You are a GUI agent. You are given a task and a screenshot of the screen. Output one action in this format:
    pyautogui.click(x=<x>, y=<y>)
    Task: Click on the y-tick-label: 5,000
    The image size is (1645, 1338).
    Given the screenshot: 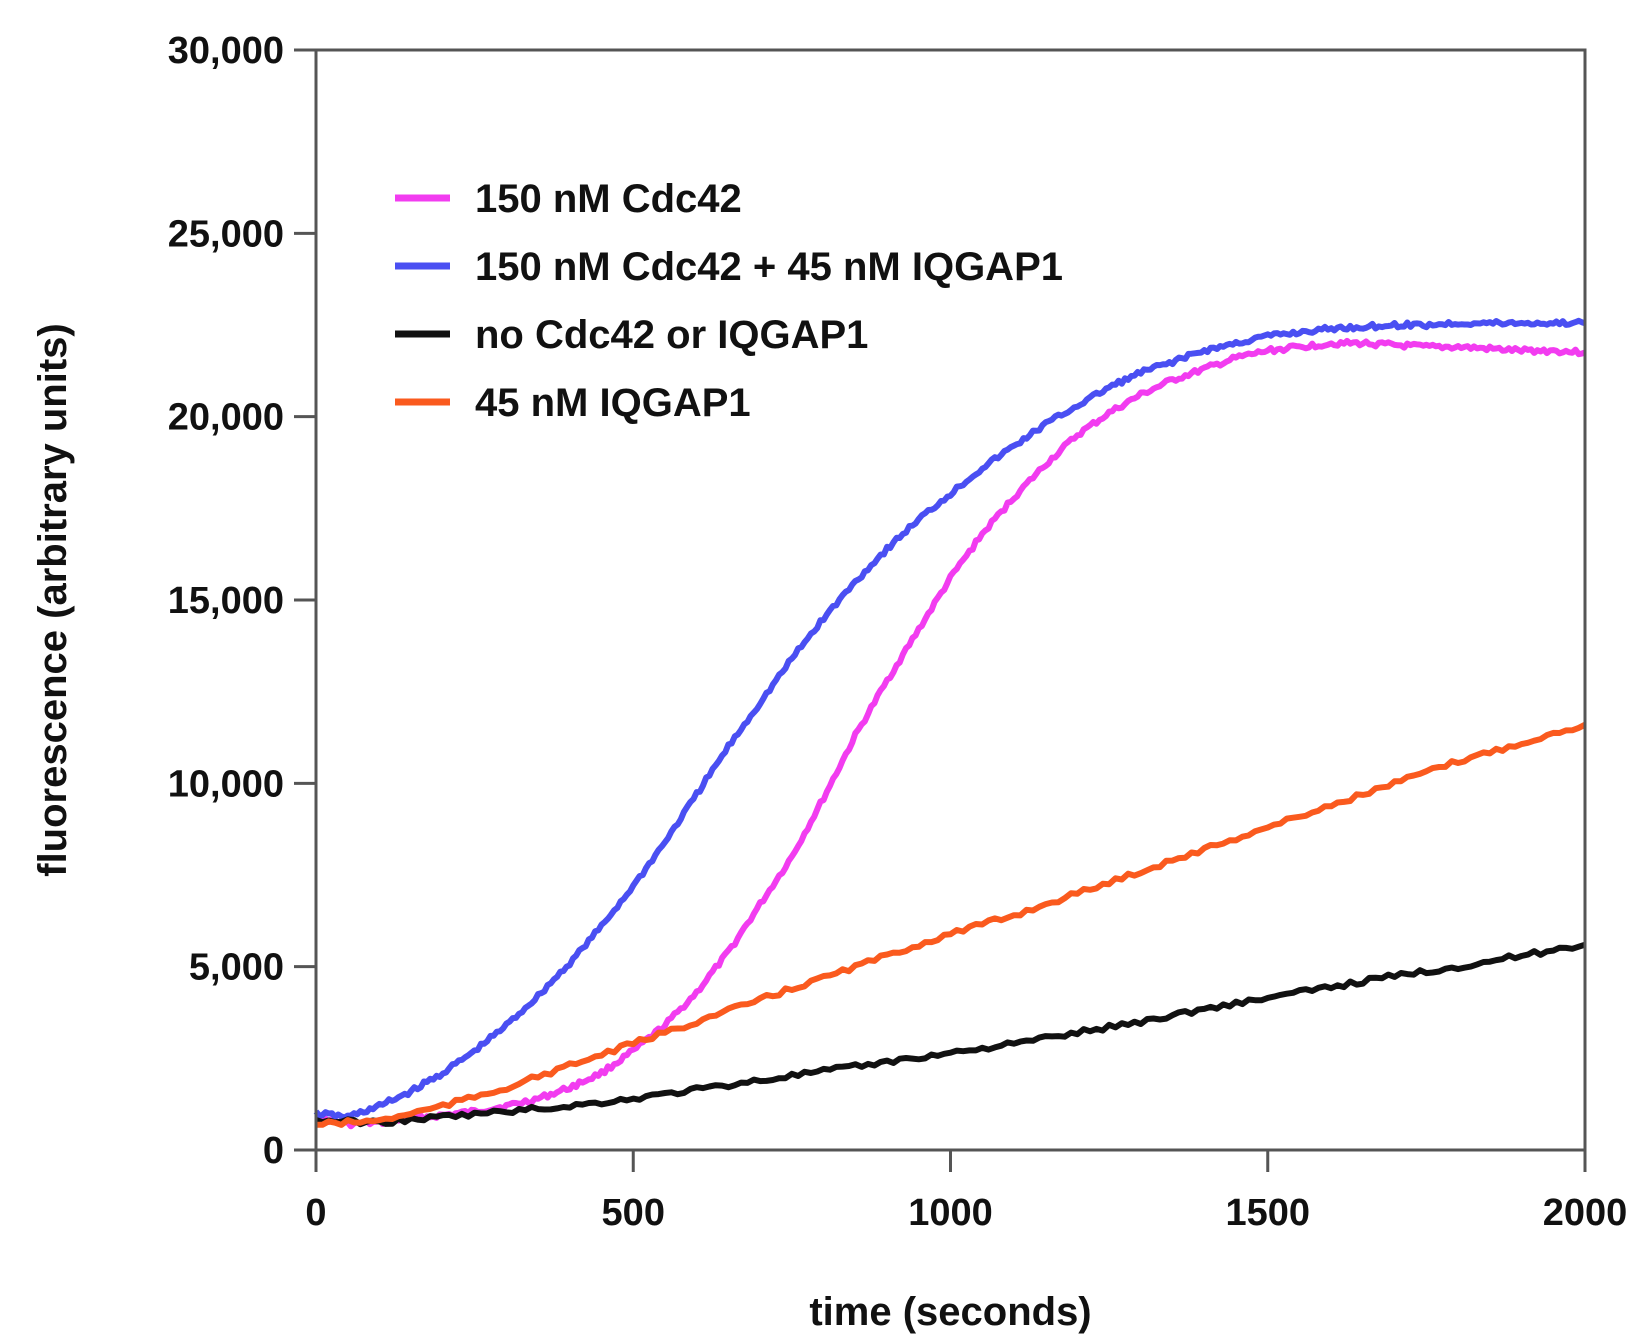 What is the action you would take?
    pyautogui.click(x=236, y=968)
    